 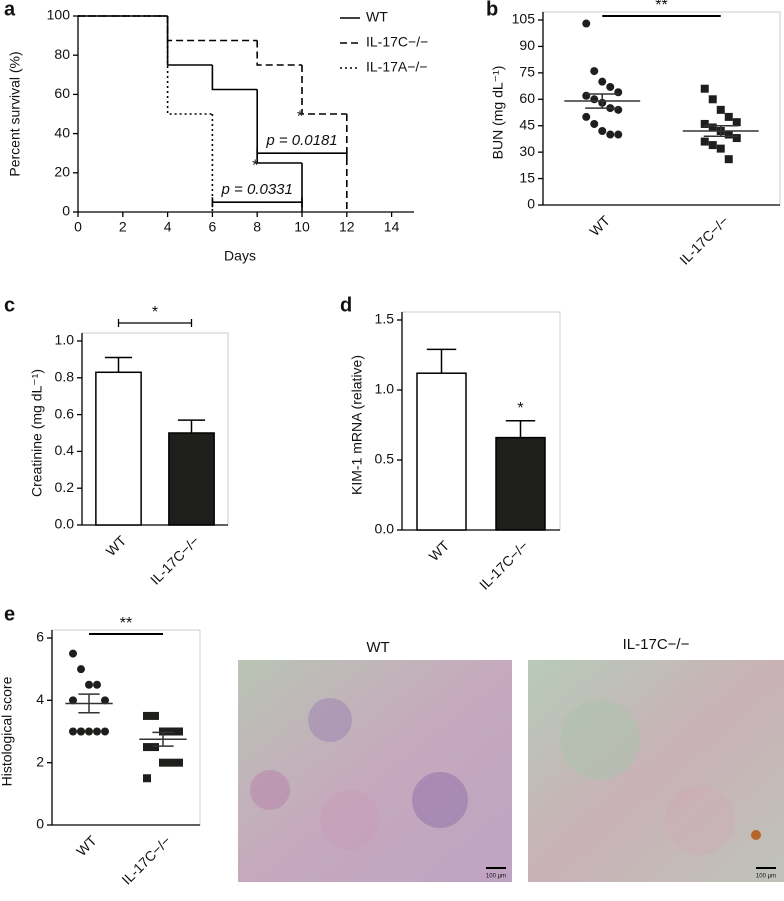 What do you see at coordinates (65, 377) in the screenshot?
I see `y-tick-label: 0.8` at bounding box center [65, 377].